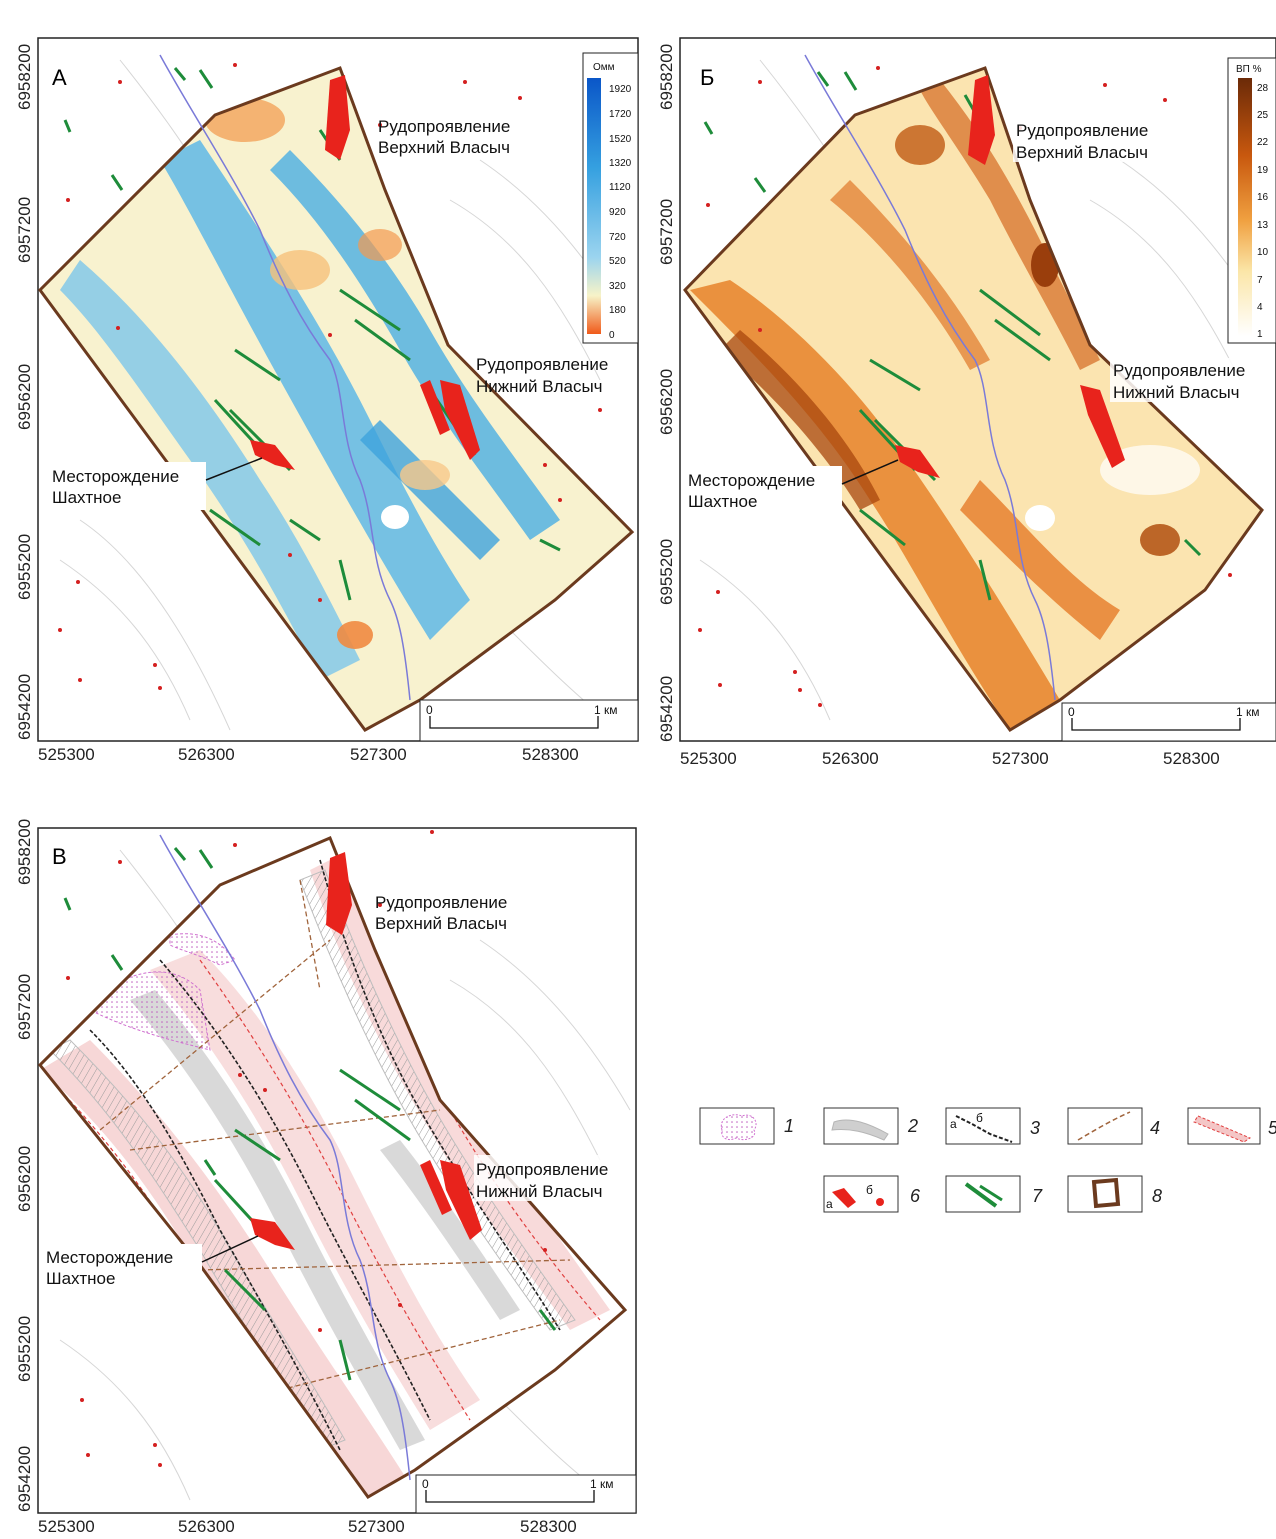  I want to click on legend-number: 5, so click(1272, 1128).